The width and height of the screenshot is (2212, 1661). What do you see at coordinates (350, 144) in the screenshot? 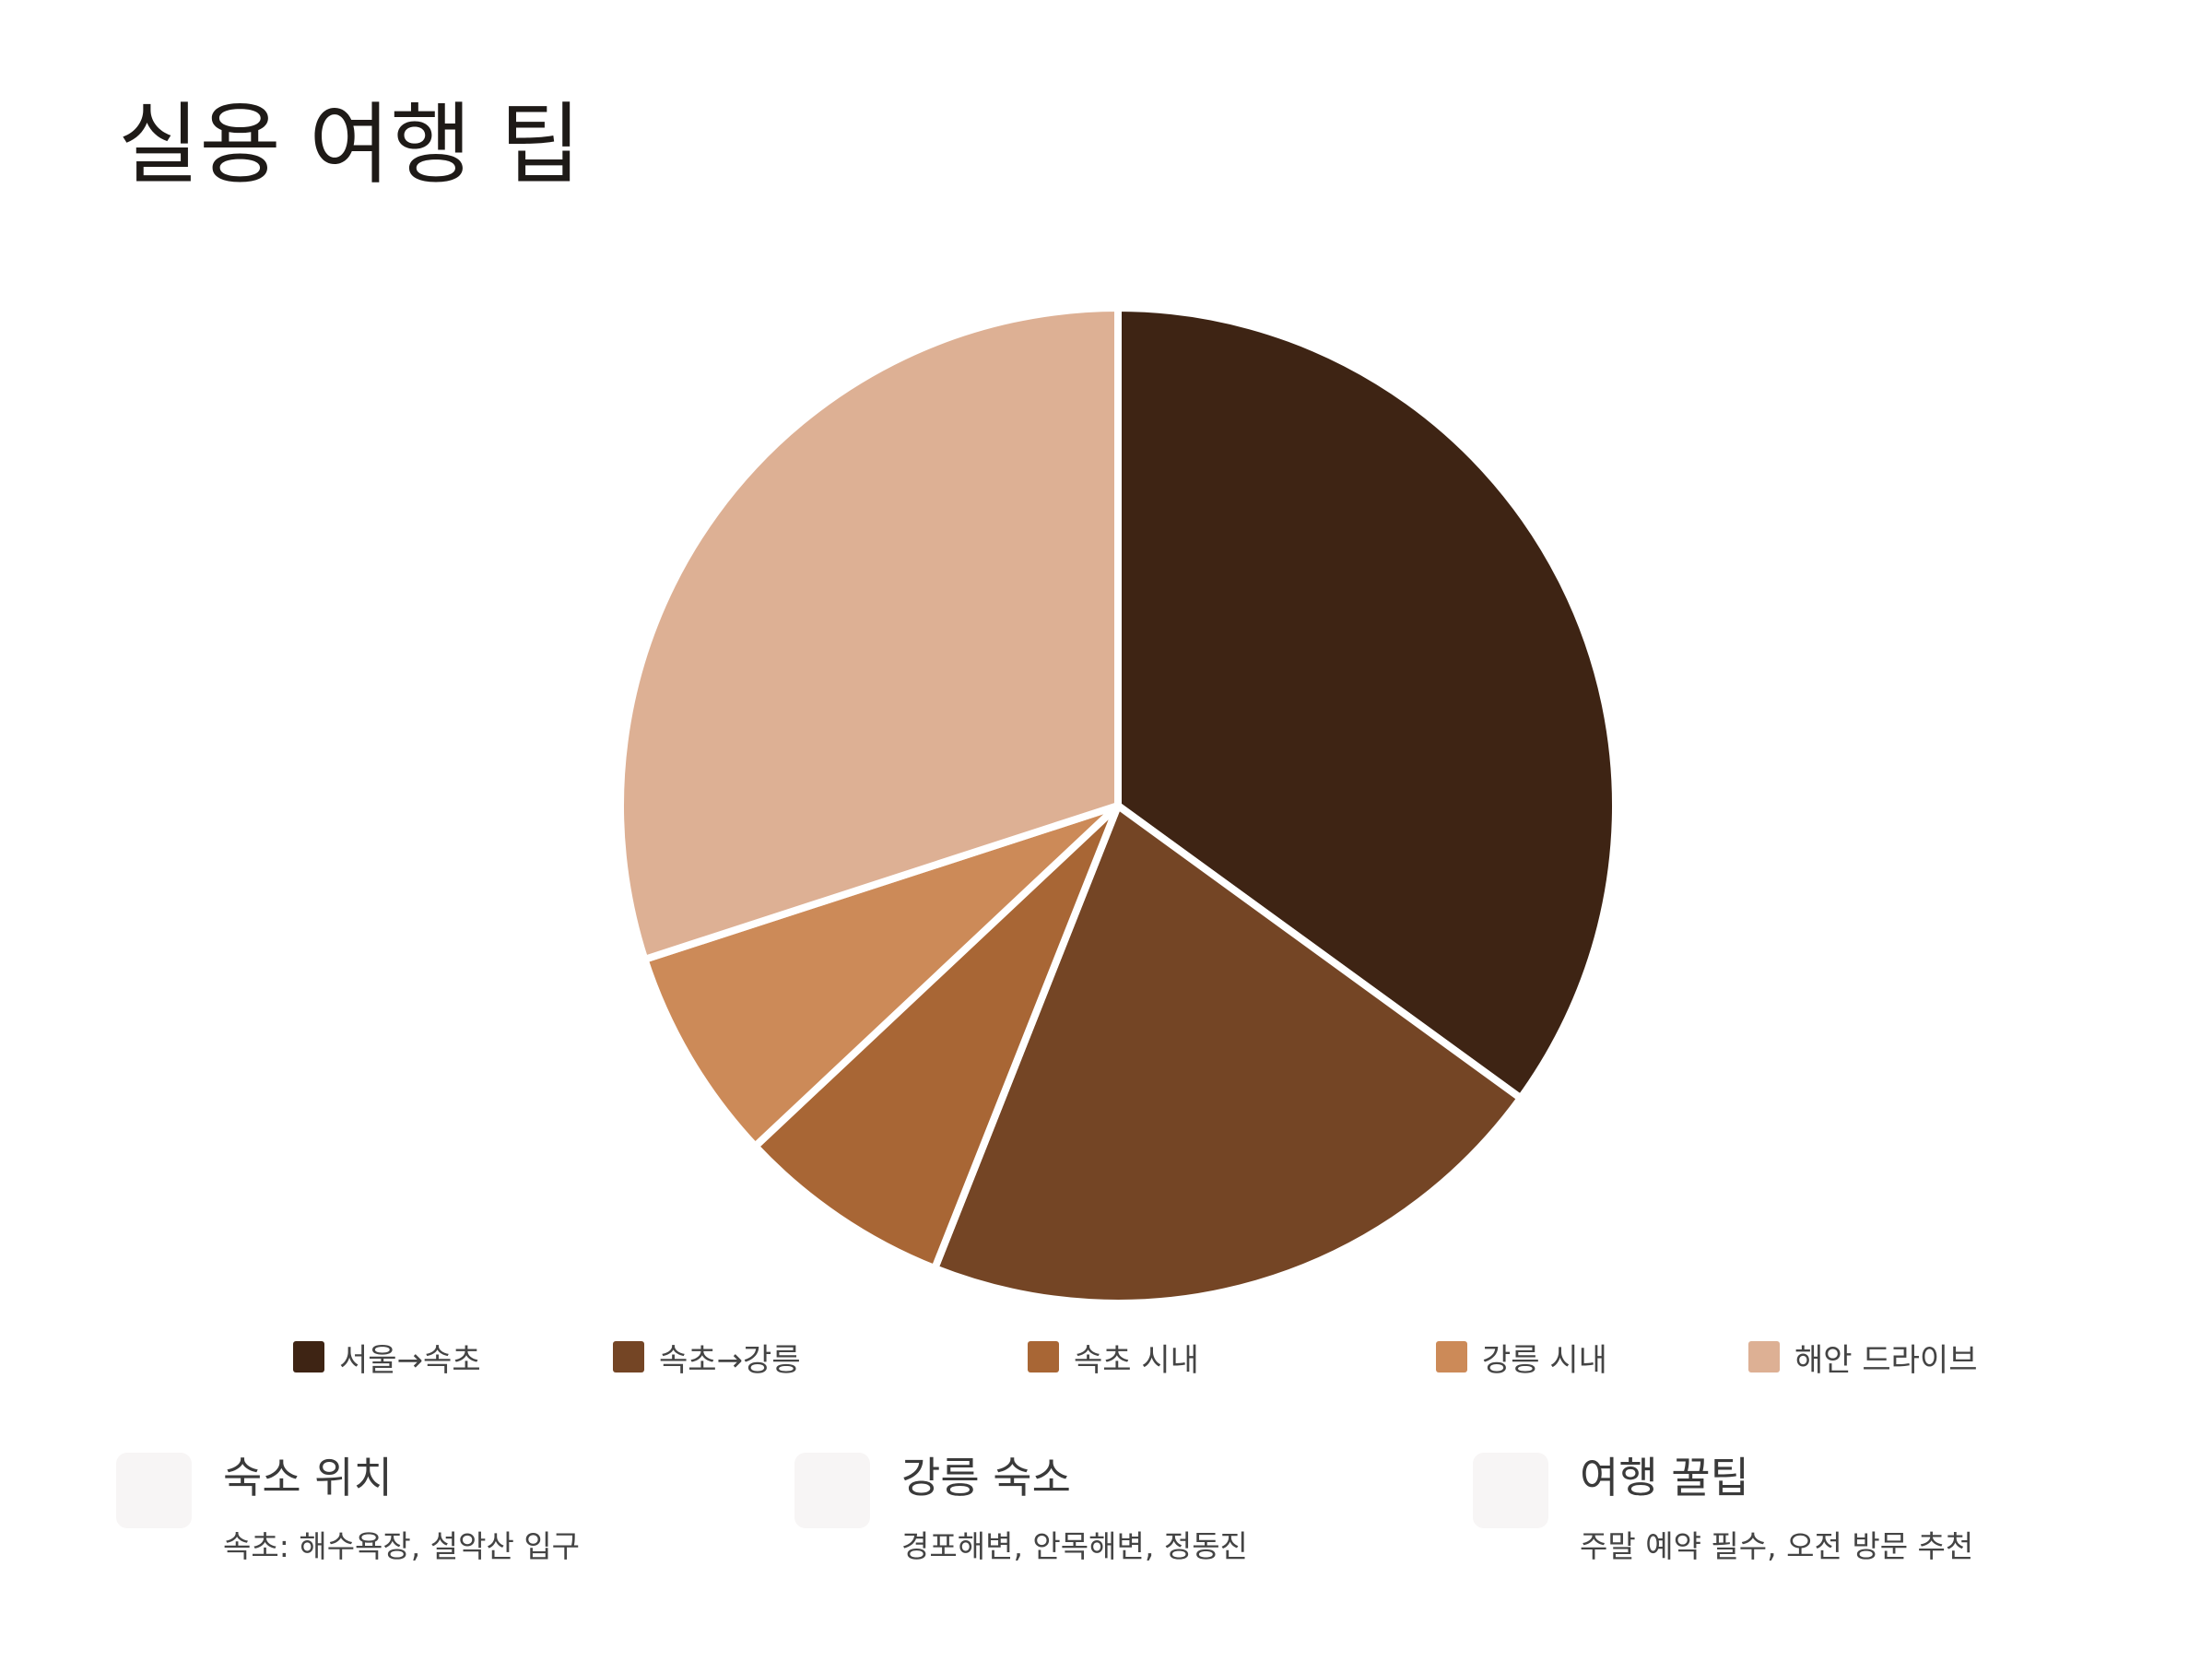
I see `page-title: 실용 여행 팁` at bounding box center [350, 144].